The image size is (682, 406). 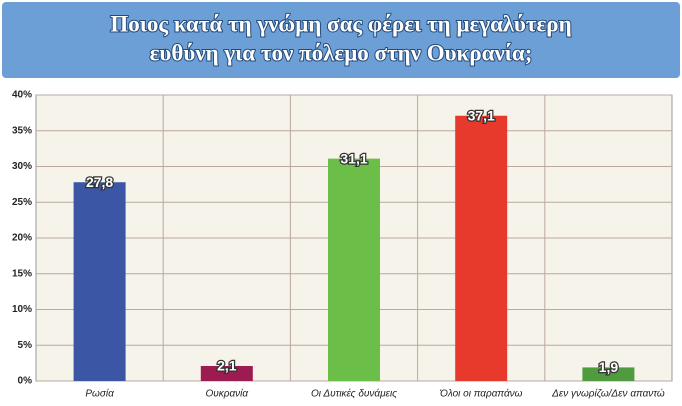 What do you see at coordinates (22, 166) in the screenshot?
I see `y-tick-label: 30%` at bounding box center [22, 166].